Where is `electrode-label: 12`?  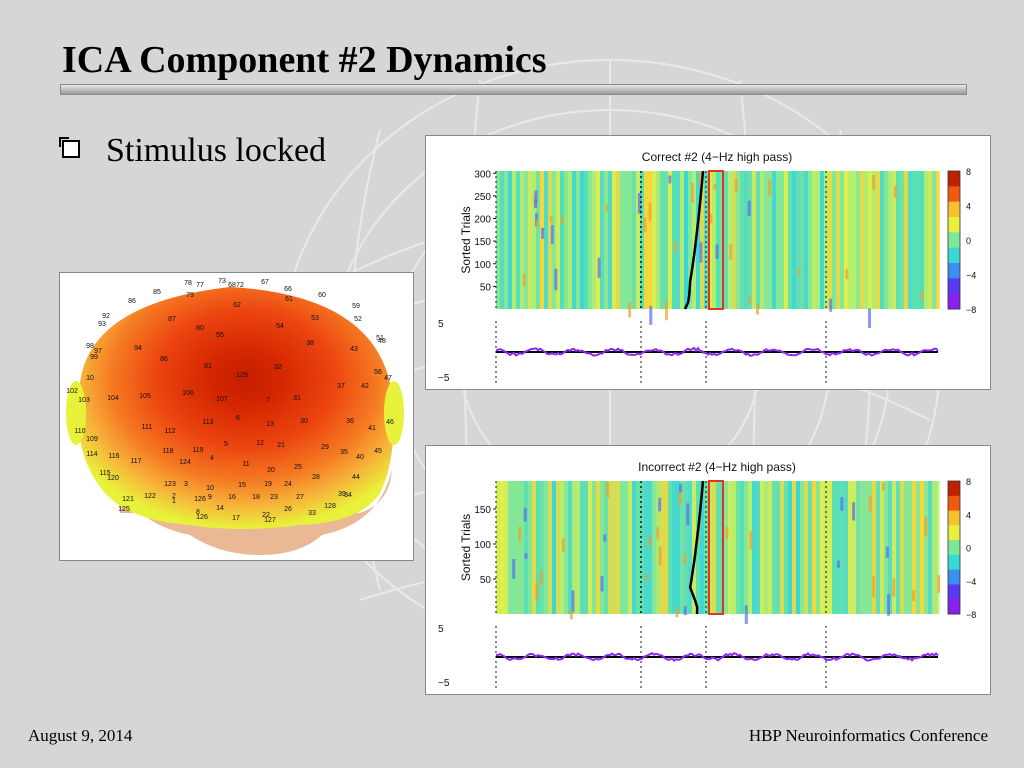 electrode-label: 12 is located at coordinates (260, 443).